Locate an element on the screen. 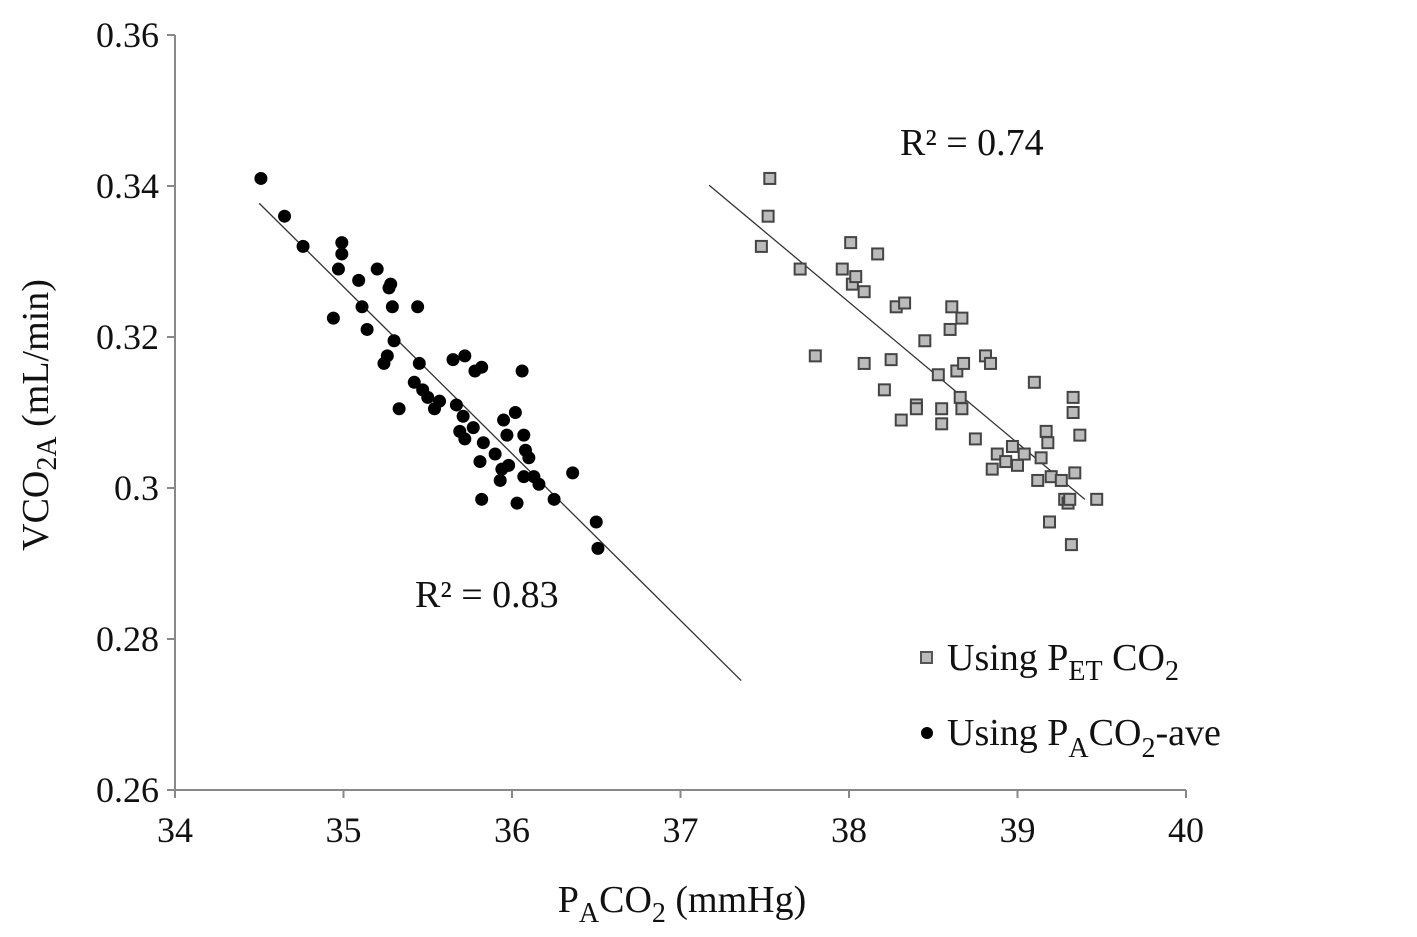 This screenshot has height=937, width=1417. legend-label-petco2: Using PET CO2 is located at coordinates (1063, 662).